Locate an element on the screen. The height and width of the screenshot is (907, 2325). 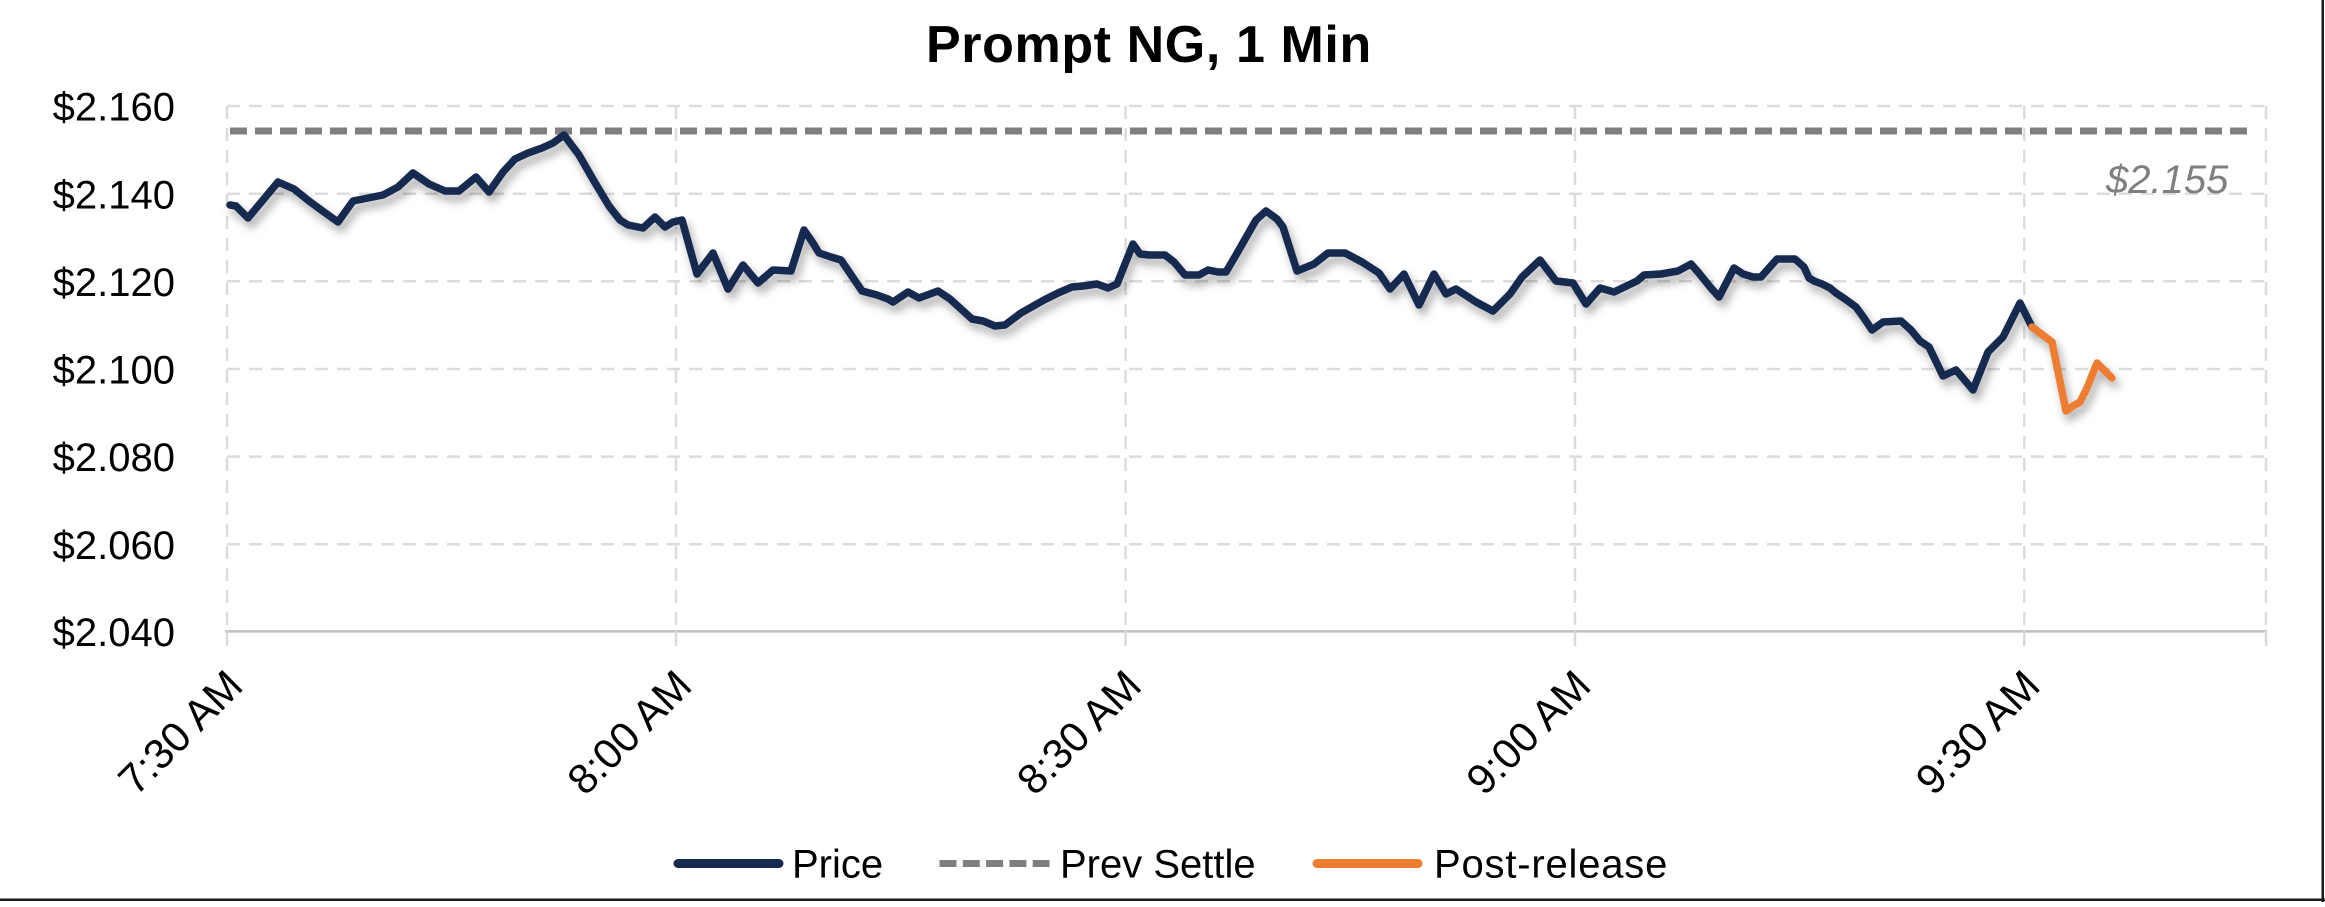
svg-text: Price is located at coordinates (837, 865).